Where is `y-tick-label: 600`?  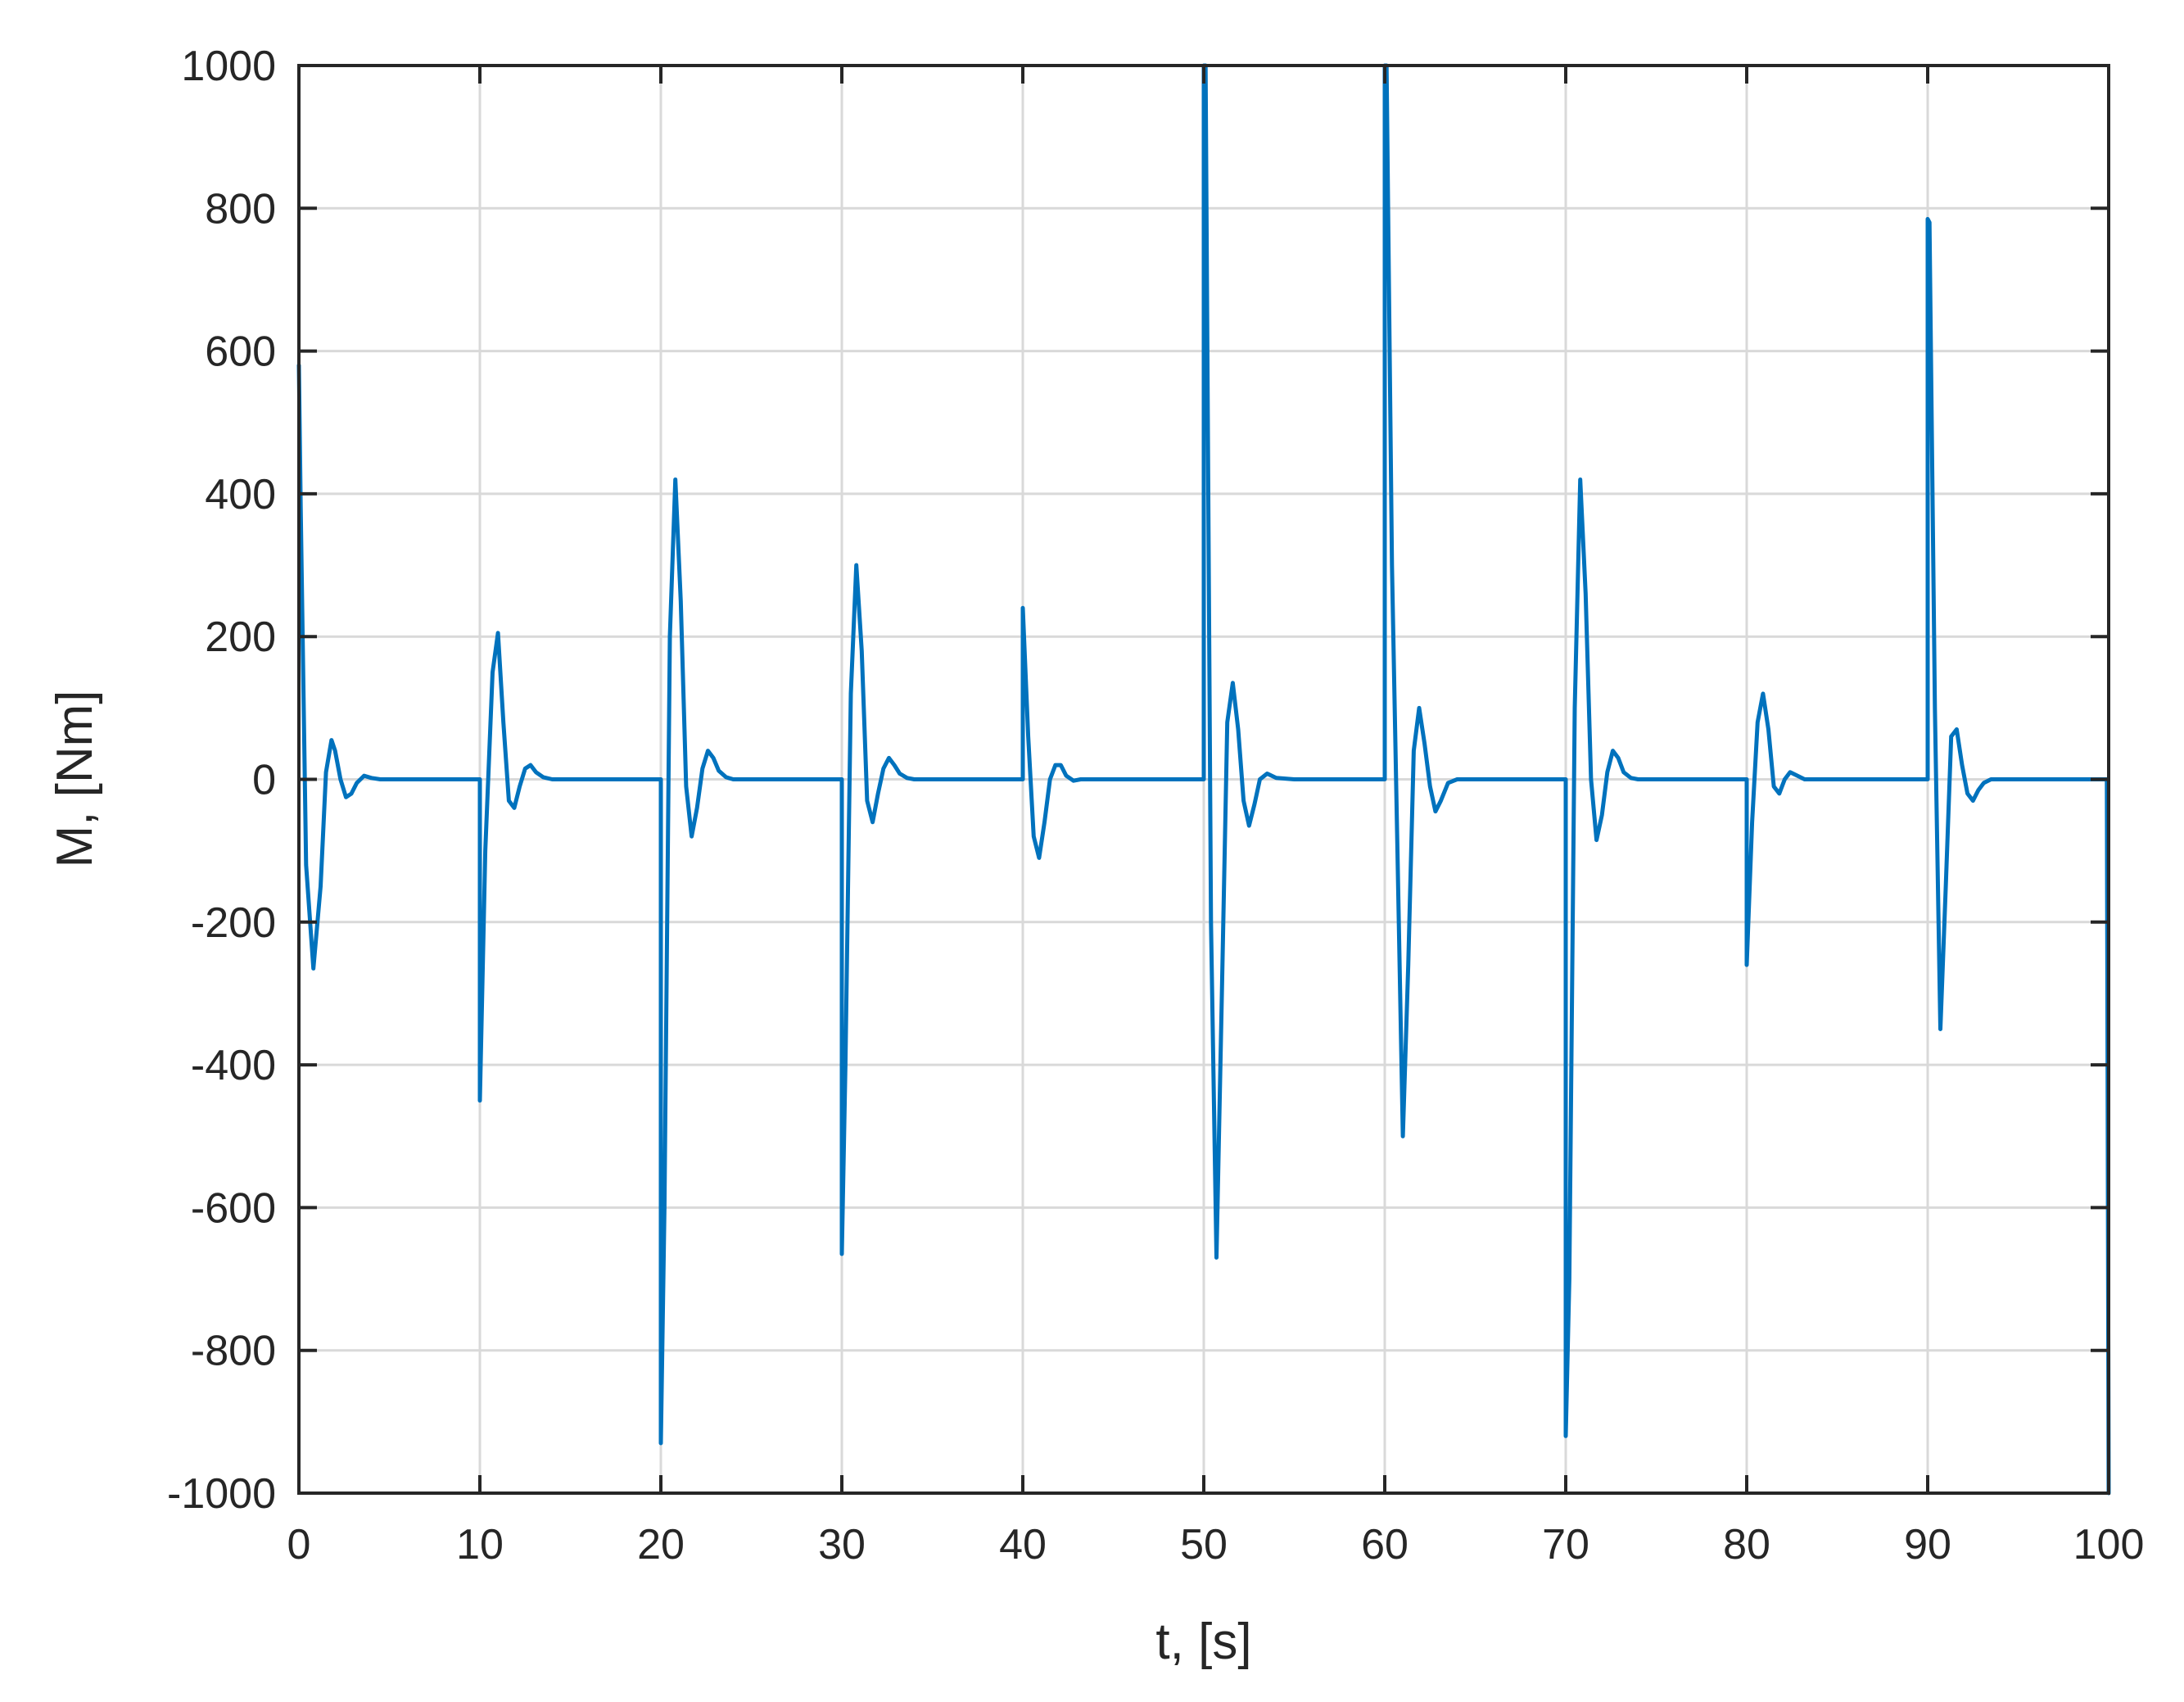
y-tick-label: 600 is located at coordinates (240, 352).